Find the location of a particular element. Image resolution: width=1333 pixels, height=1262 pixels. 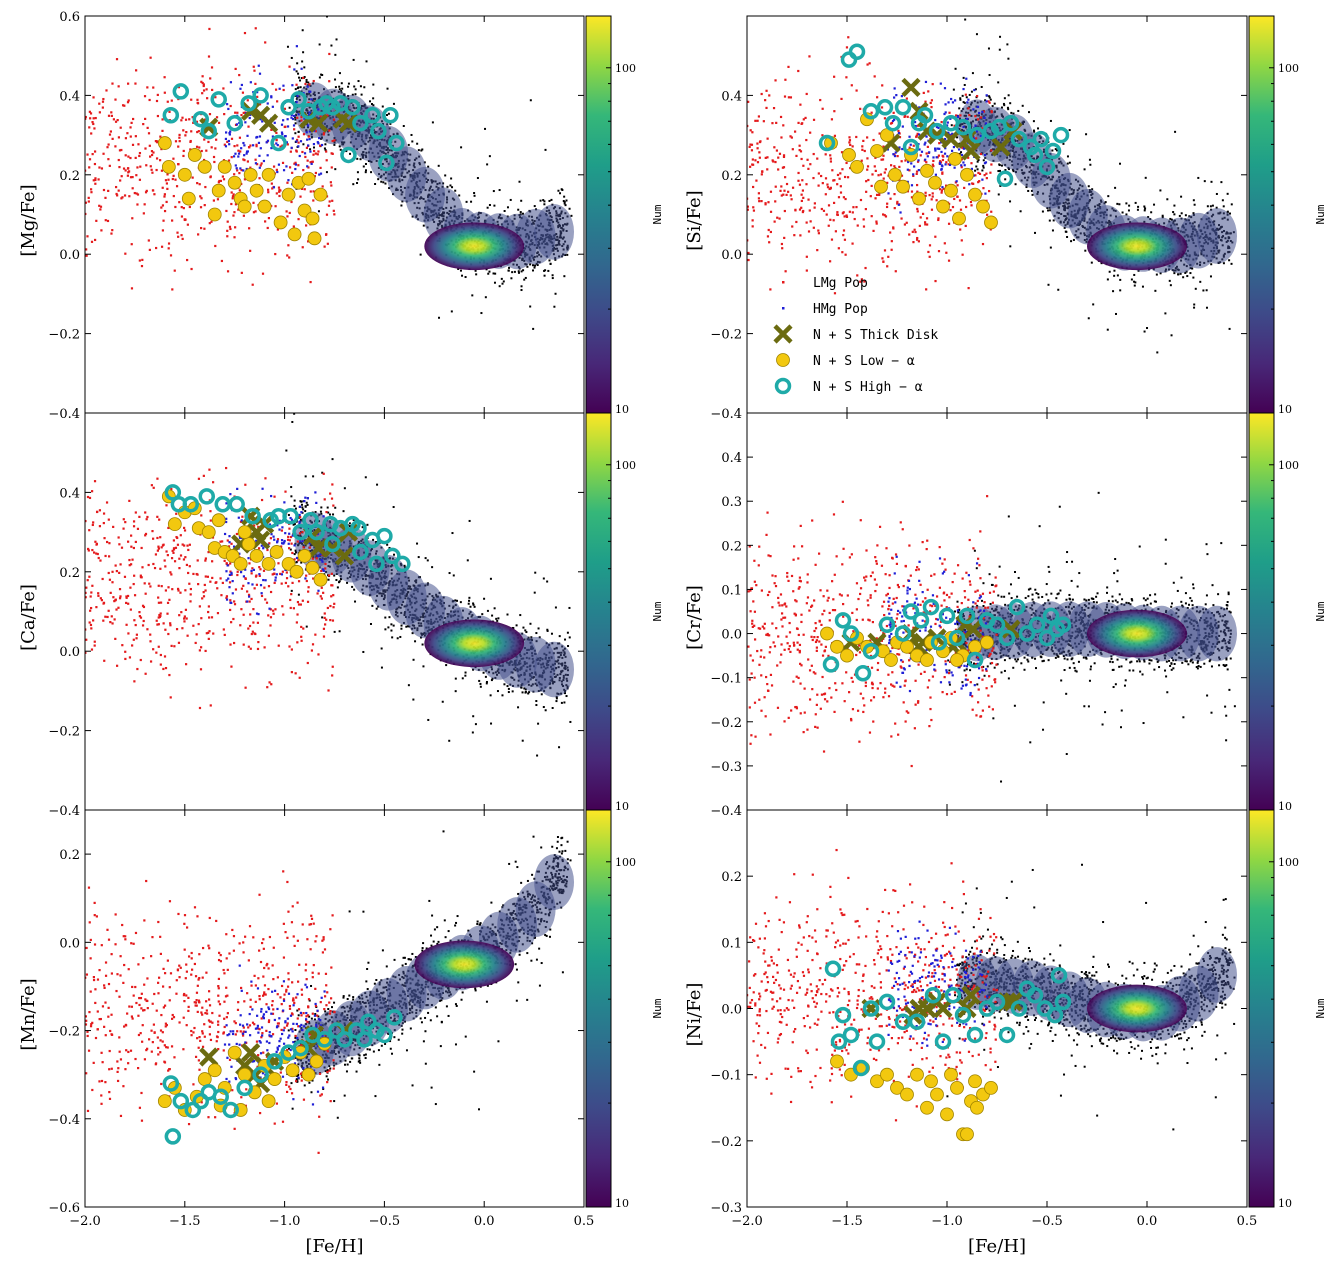

y-tick-label: −0.1 is located at coordinates (726, 1076).